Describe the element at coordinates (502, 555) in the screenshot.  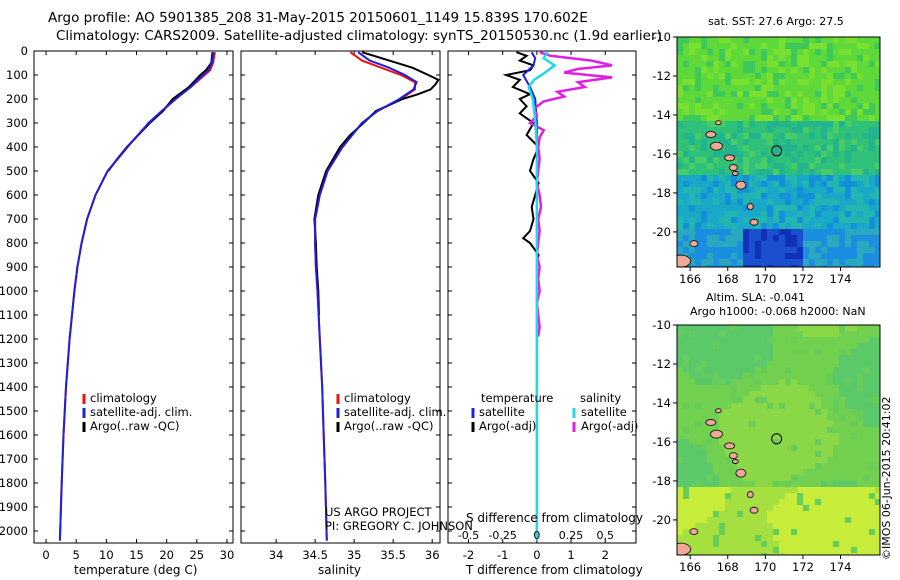
I see `difference-xtick-label: -1` at that location.